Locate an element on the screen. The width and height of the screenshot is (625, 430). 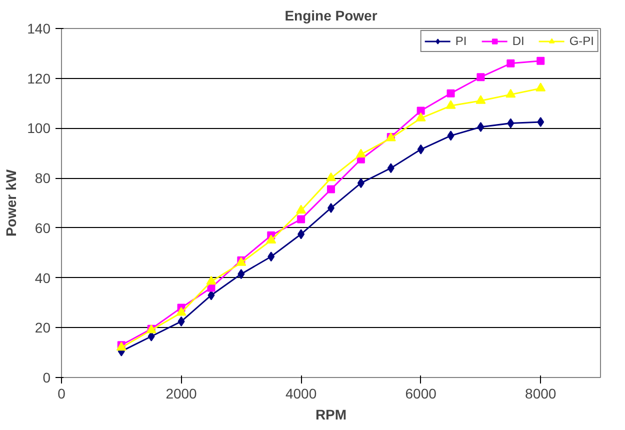
x-tick-label: 2000 is located at coordinates (182, 394).